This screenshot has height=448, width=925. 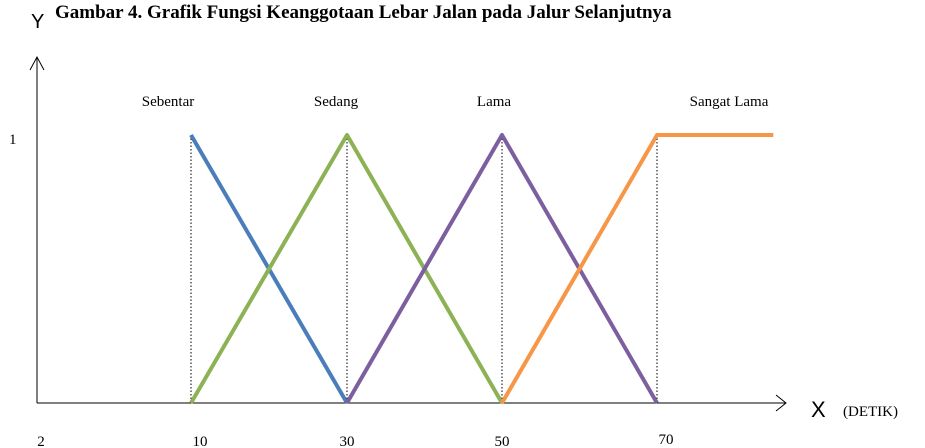 What do you see at coordinates (729, 102) in the screenshot?
I see `series-label-sangat-lama: Sangat Lama` at bounding box center [729, 102].